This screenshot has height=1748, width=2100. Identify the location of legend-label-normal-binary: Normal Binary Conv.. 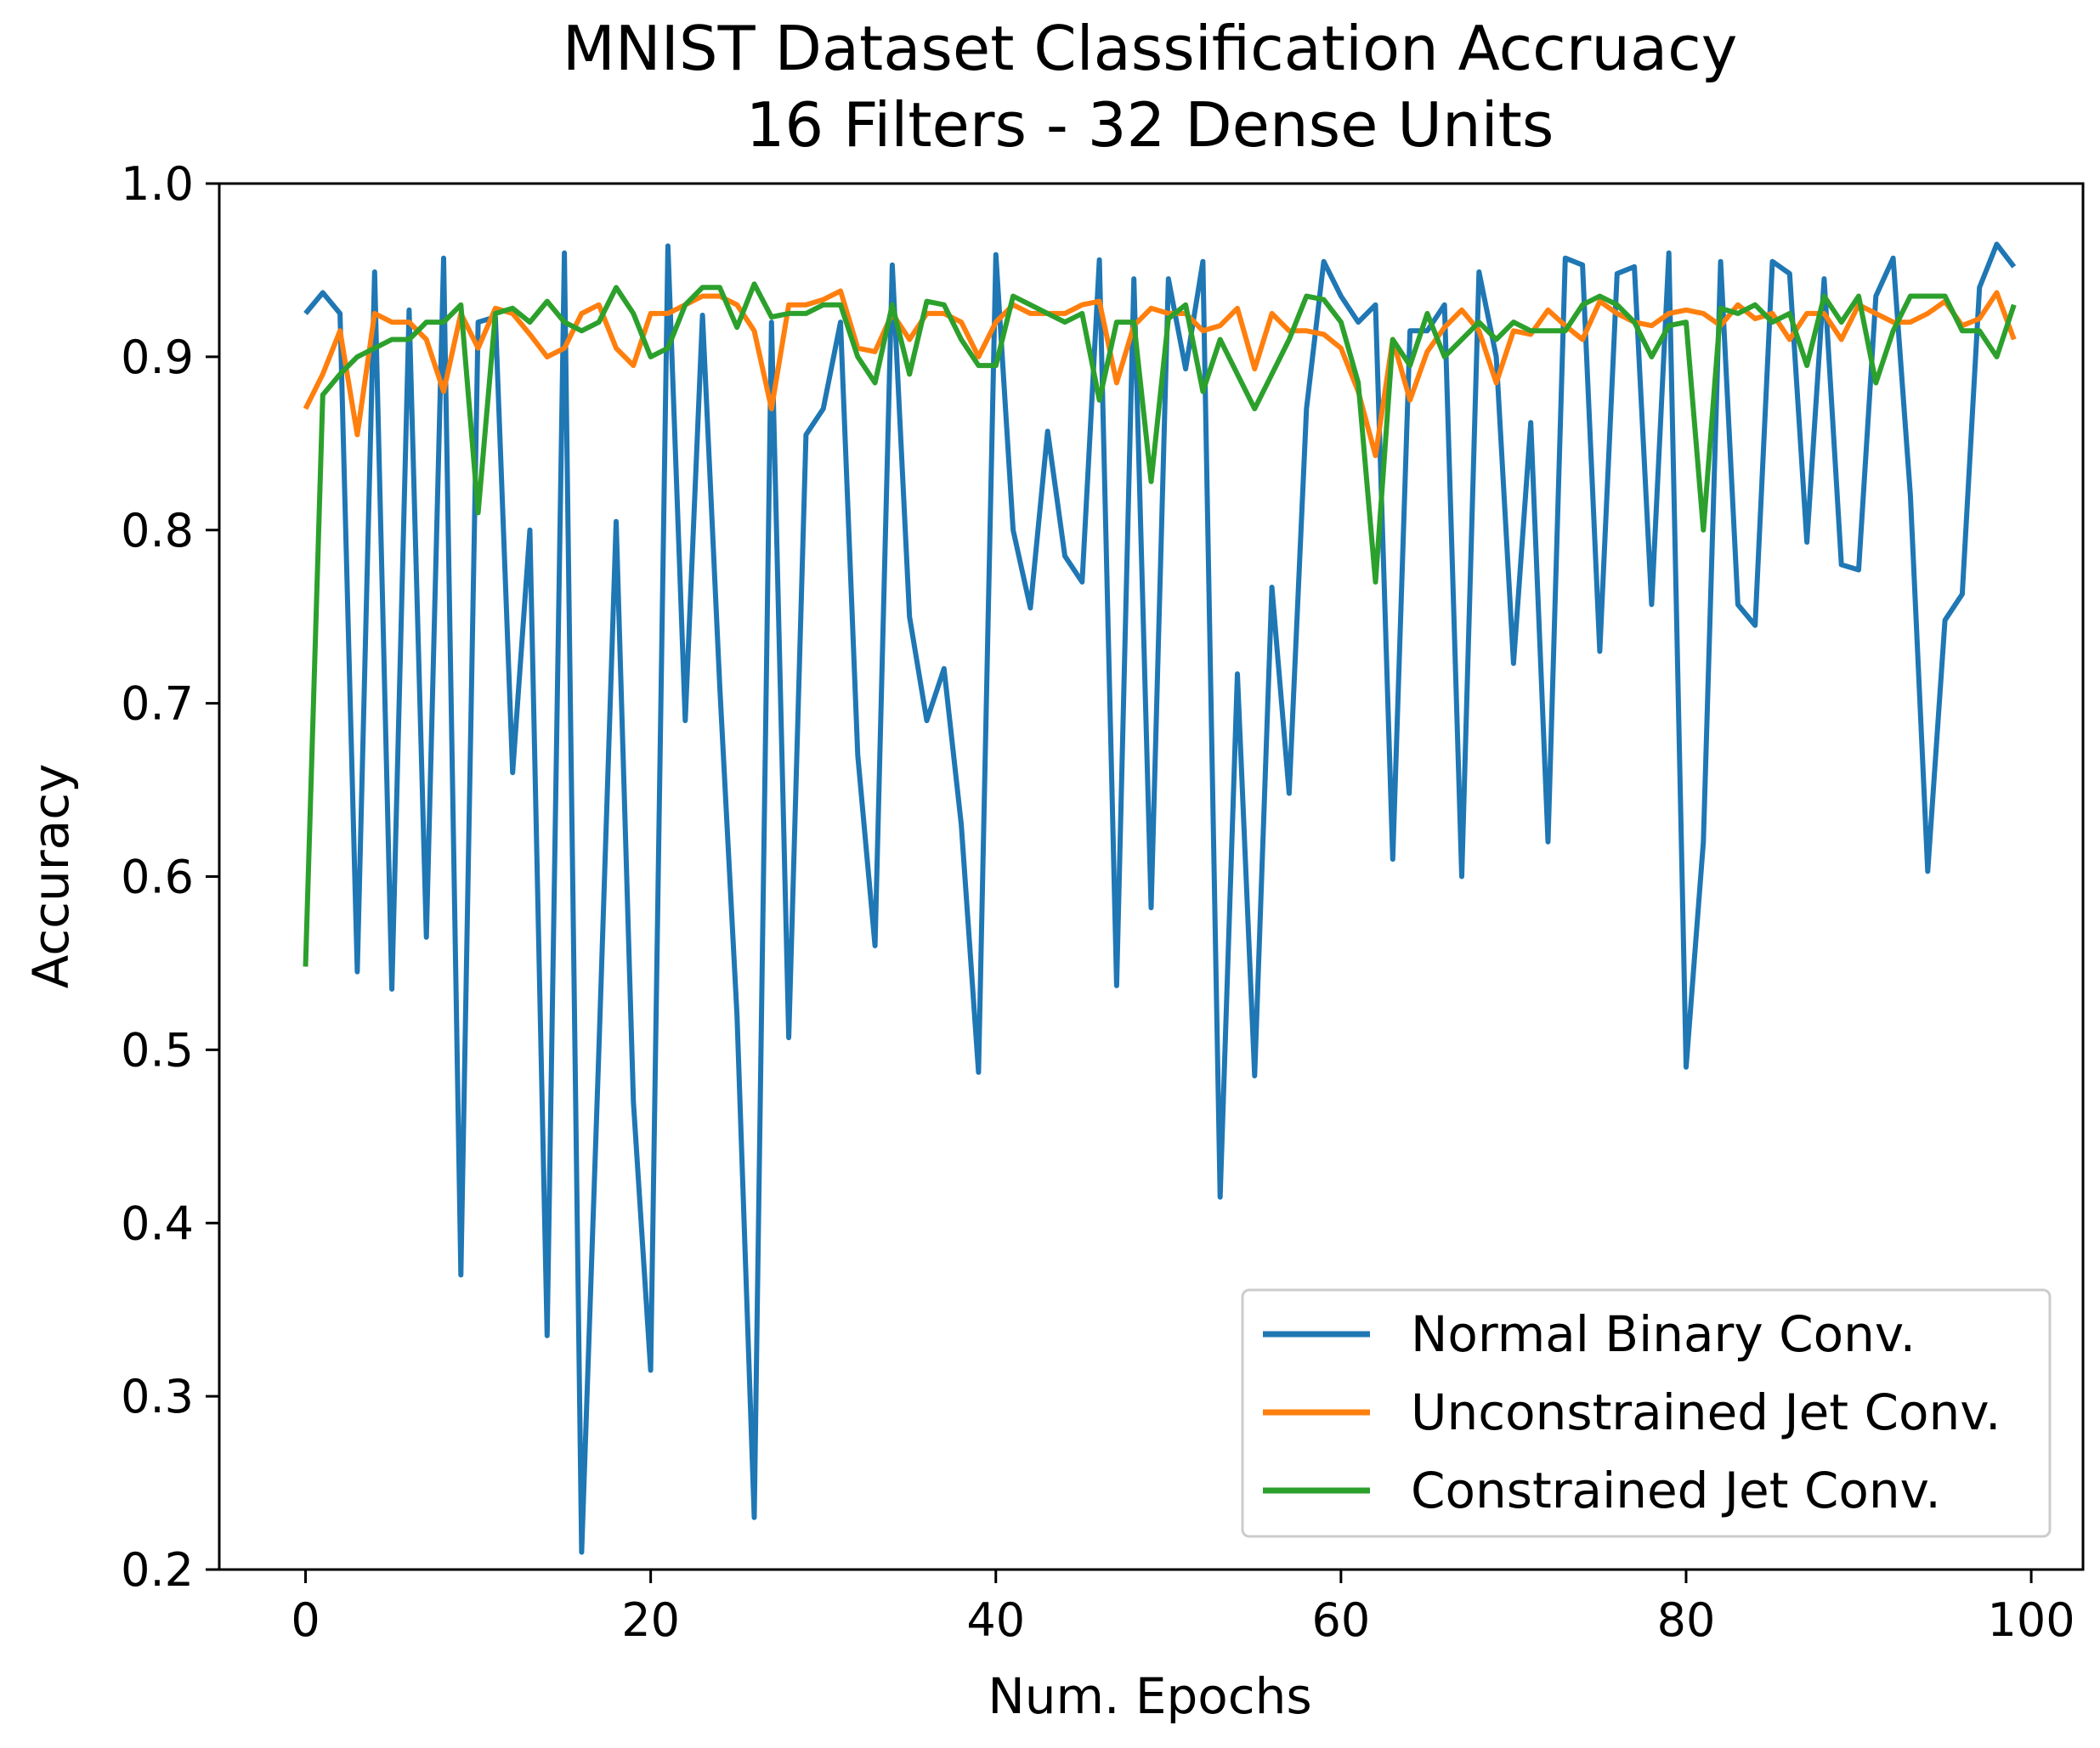
(1664, 1334).